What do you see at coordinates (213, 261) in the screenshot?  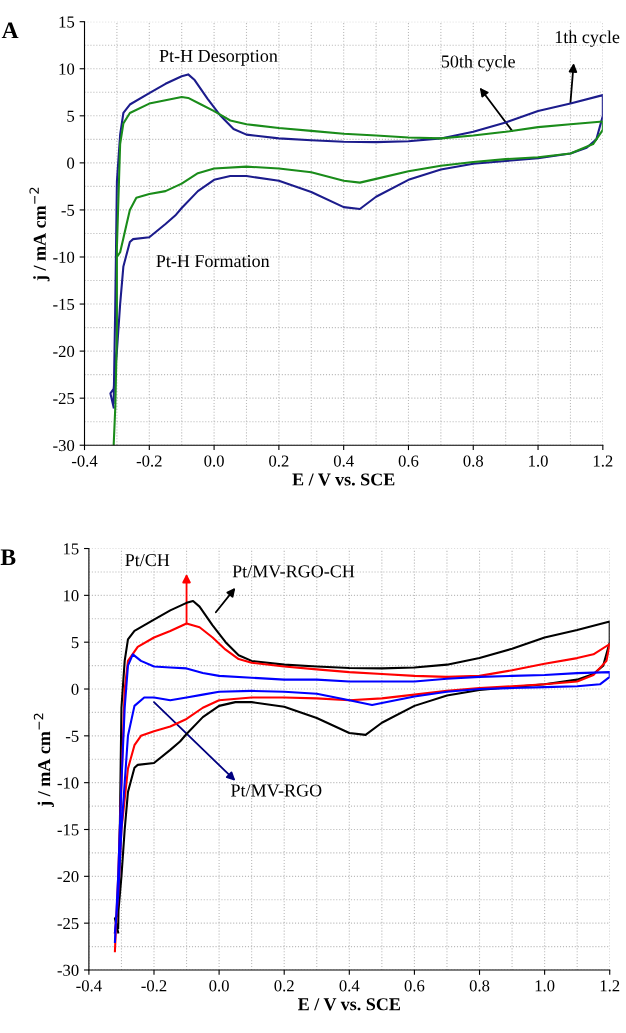 I see `annotation: Pt-H Formation` at bounding box center [213, 261].